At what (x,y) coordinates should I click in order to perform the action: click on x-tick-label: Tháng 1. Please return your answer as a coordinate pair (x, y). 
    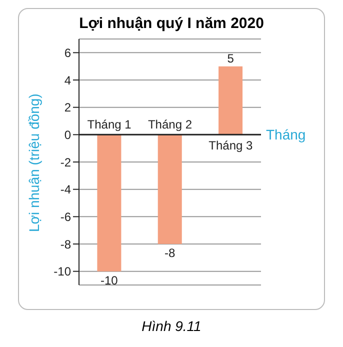
    Looking at the image, I should click on (109, 125).